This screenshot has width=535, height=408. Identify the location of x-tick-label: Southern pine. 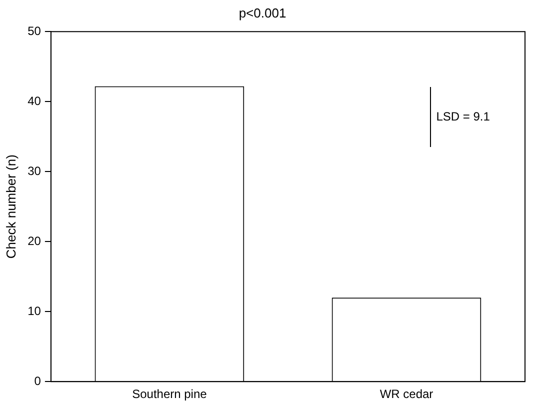
(170, 394).